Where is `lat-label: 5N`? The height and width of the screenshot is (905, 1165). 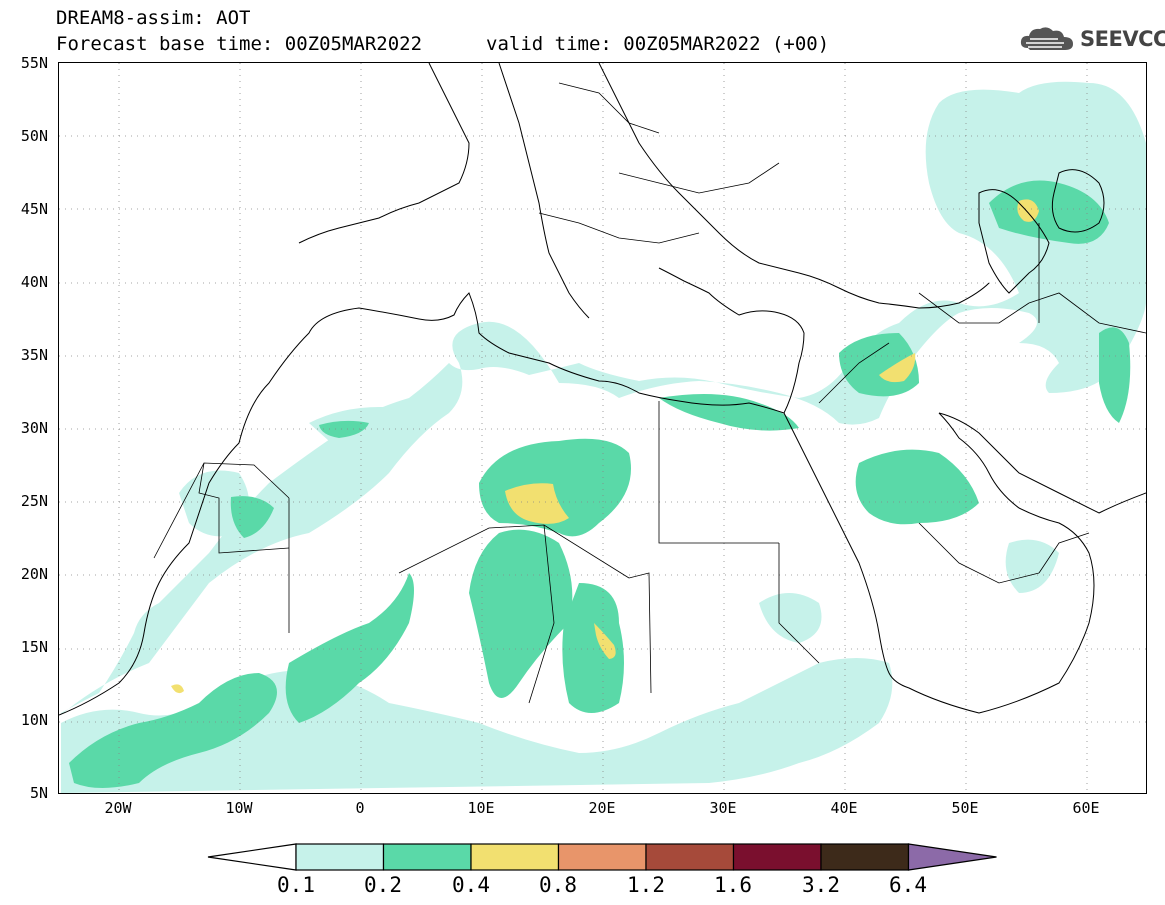
lat-label: 5N is located at coordinates (38, 793).